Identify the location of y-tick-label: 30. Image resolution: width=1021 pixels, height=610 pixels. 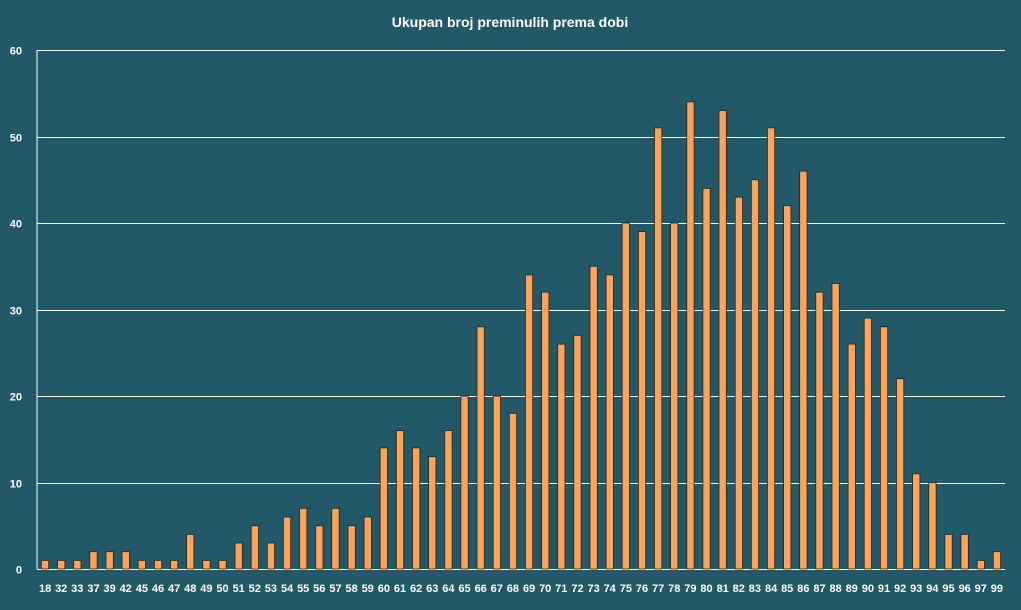
(16, 312).